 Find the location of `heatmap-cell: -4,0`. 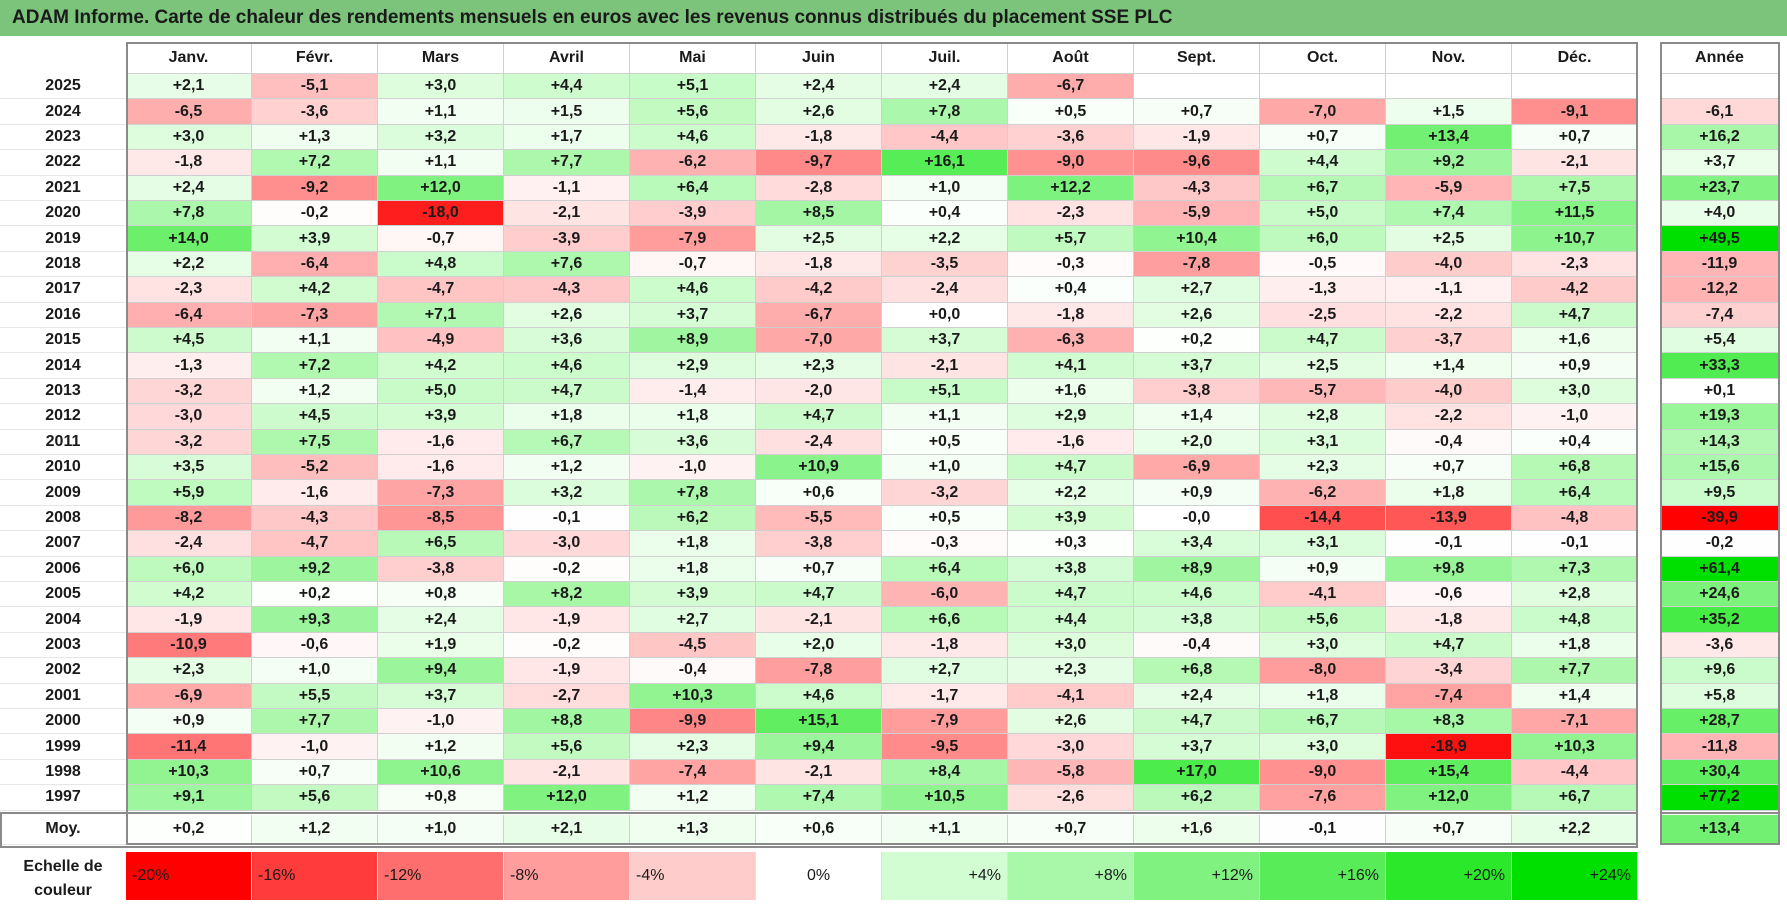

heatmap-cell: -4,0 is located at coordinates (1449, 391).